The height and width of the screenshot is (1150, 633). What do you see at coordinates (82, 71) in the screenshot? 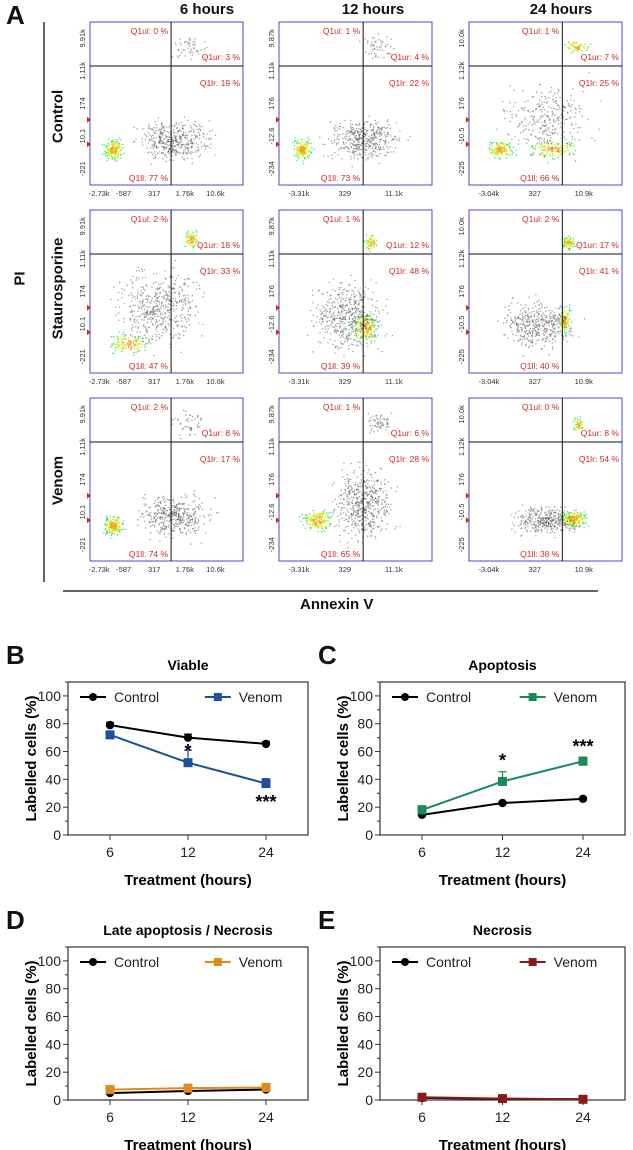
I see `y-tick-label: 1.11k` at bounding box center [82, 71].